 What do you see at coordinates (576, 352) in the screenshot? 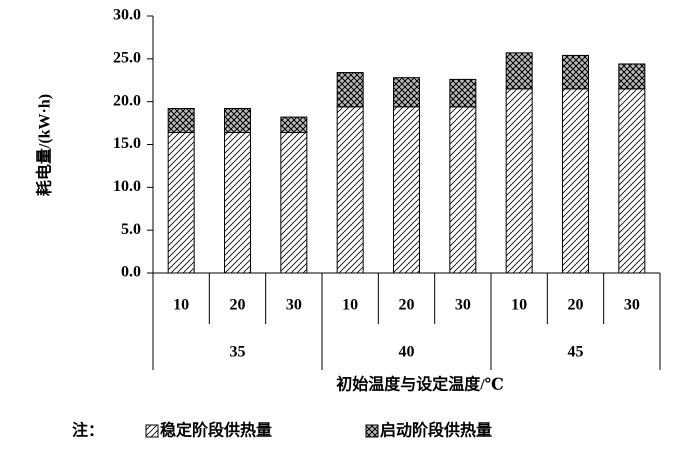
I see `group-label: 45` at bounding box center [576, 352].